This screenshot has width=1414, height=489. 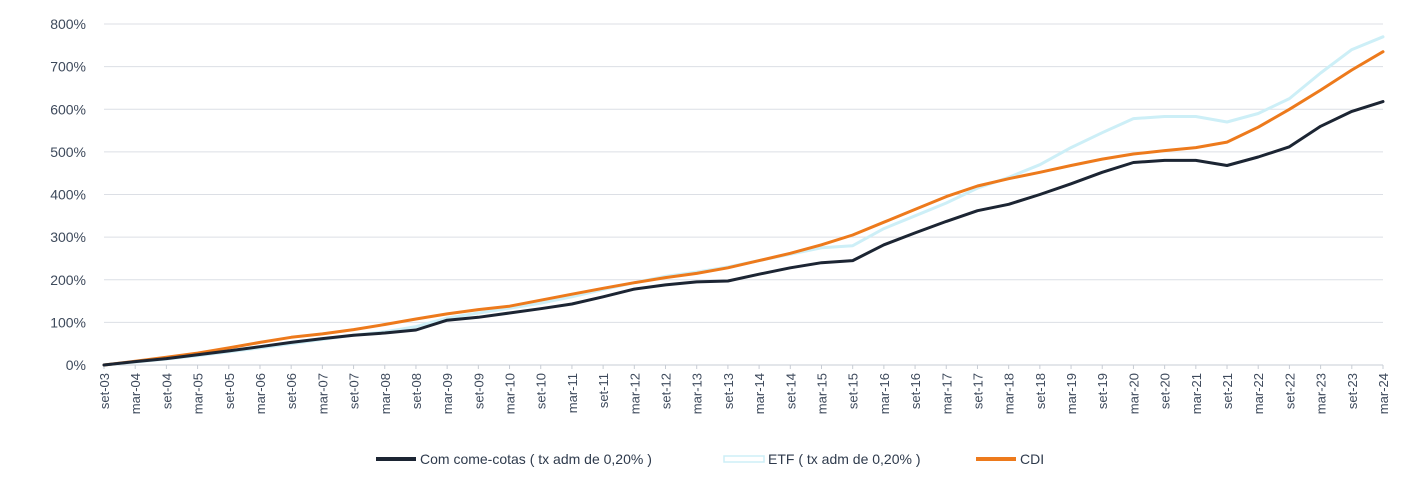 What do you see at coordinates (198, 393) in the screenshot?
I see `x-tick-label: mar-05` at bounding box center [198, 393].